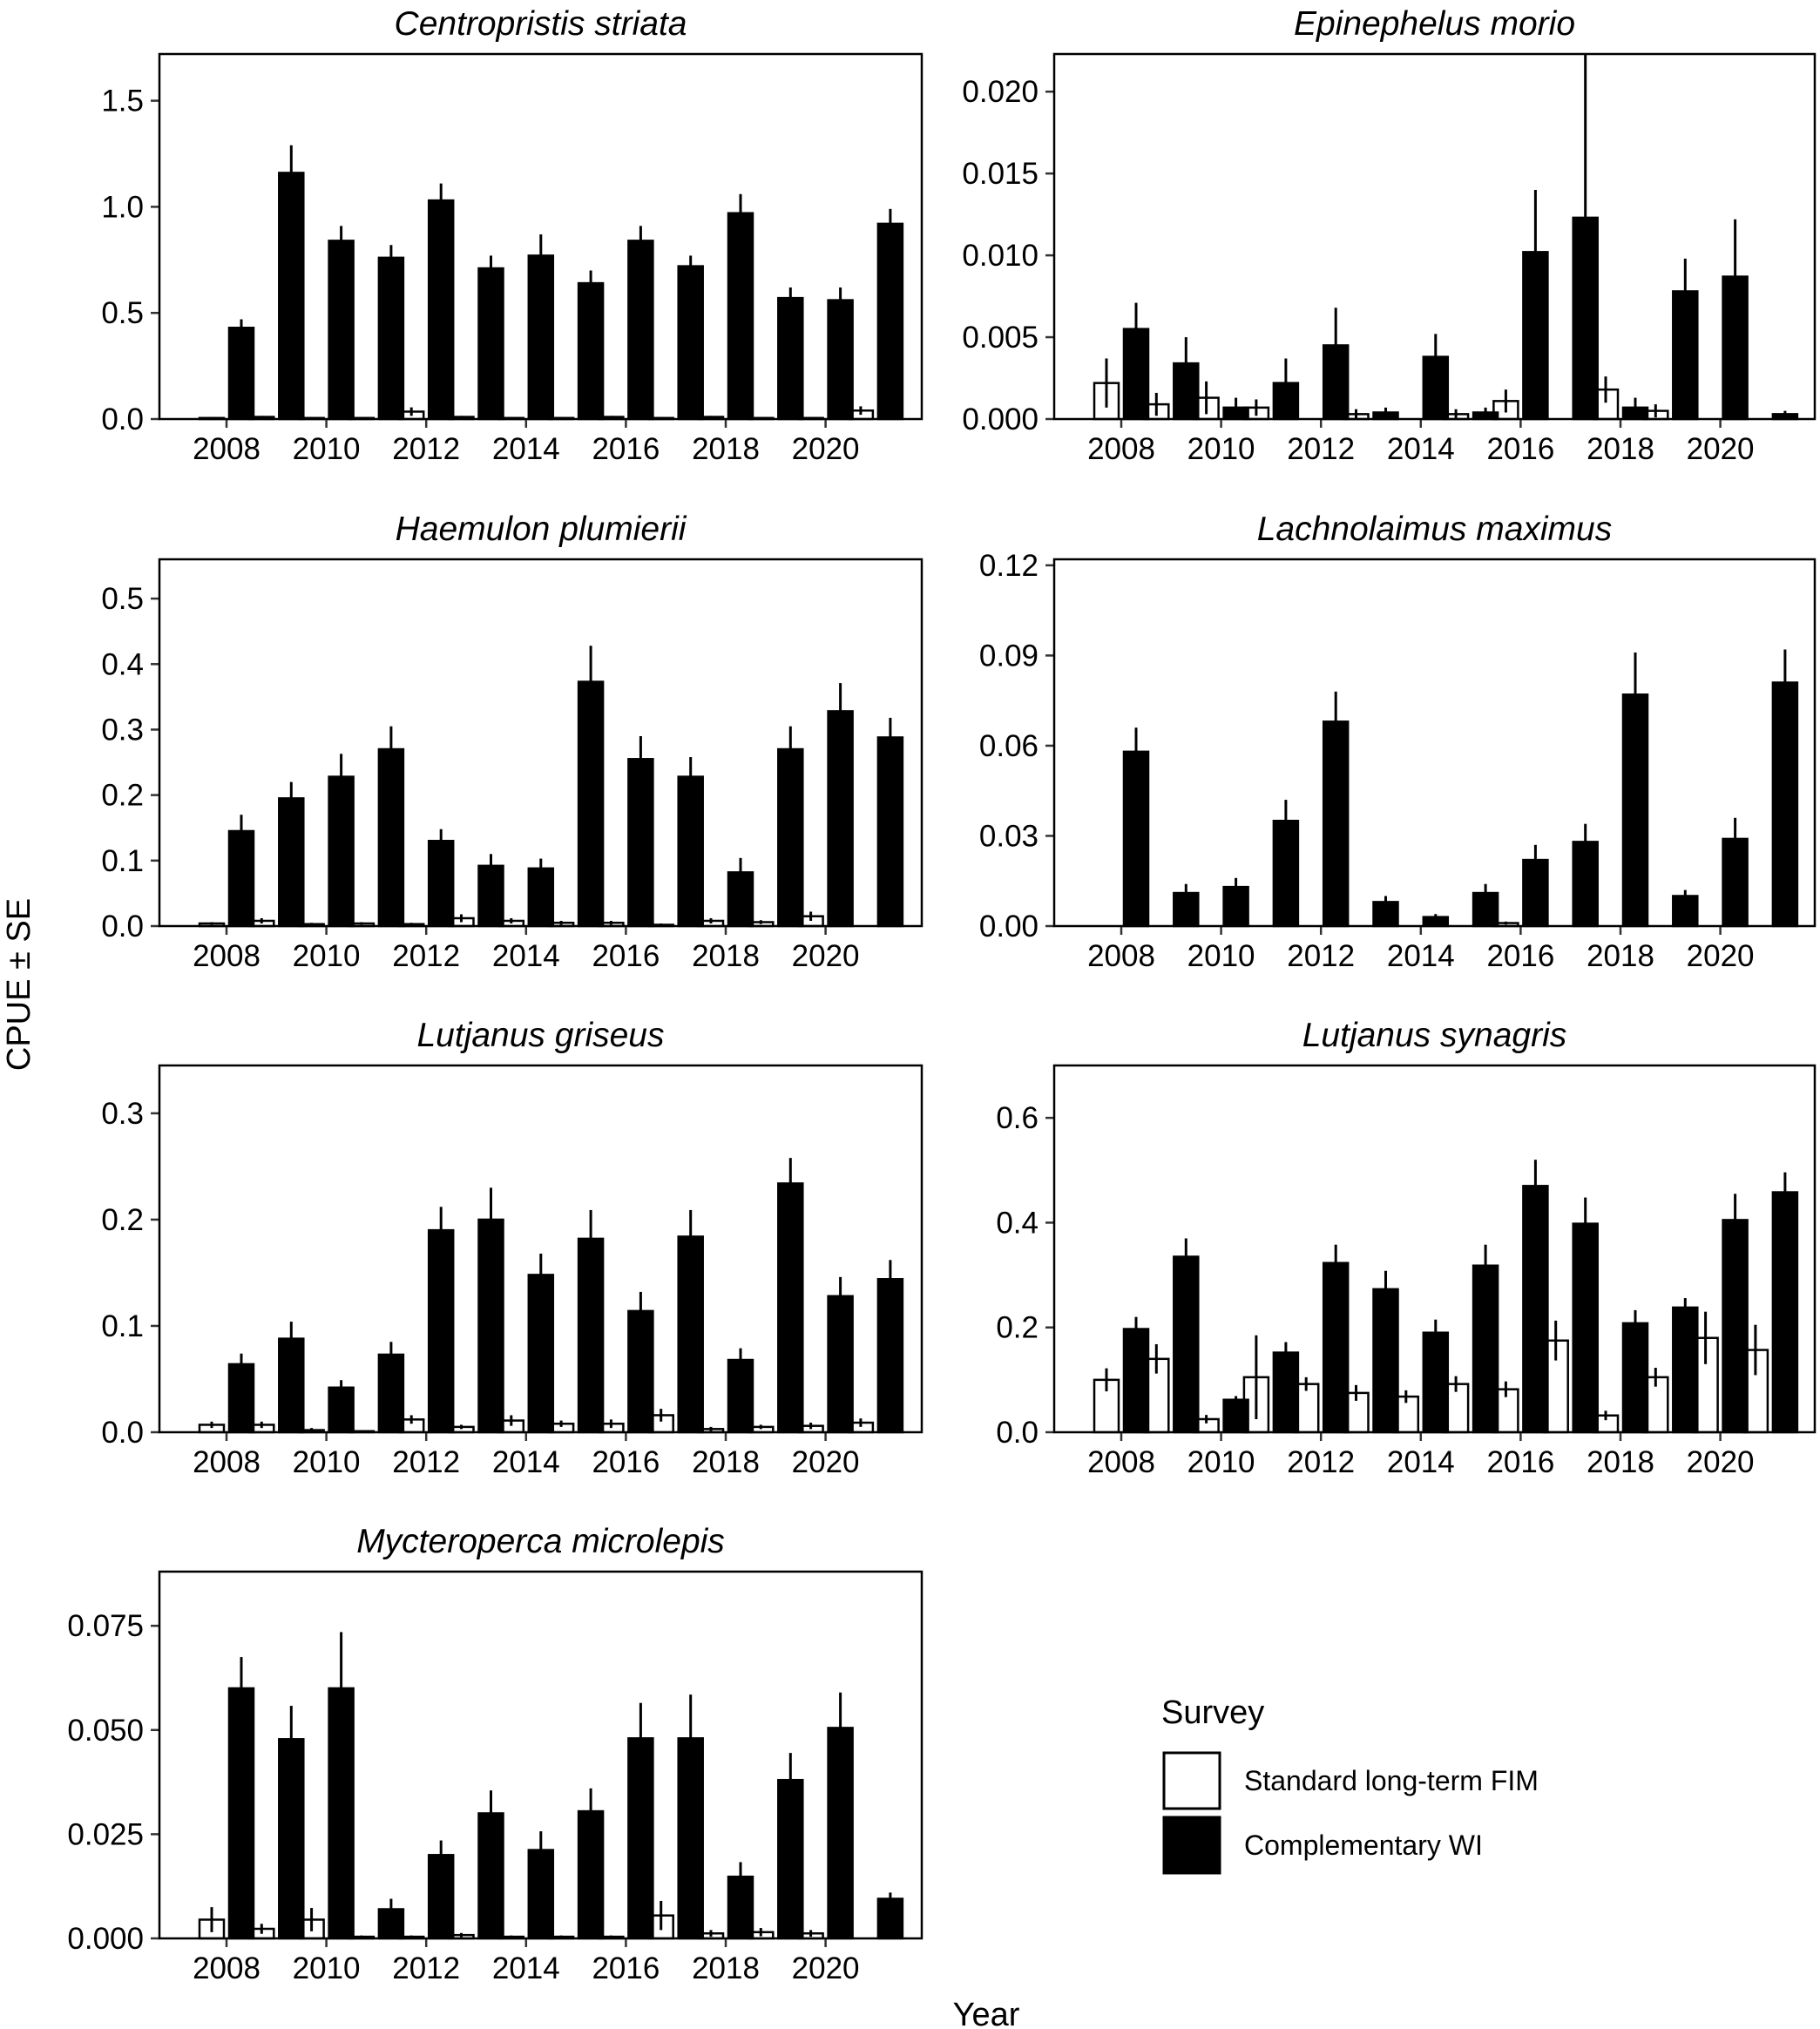 This screenshot has width=1820, height=2029. What do you see at coordinates (1000, 419) in the screenshot?
I see `y-tick-label: 0.000` at bounding box center [1000, 419].